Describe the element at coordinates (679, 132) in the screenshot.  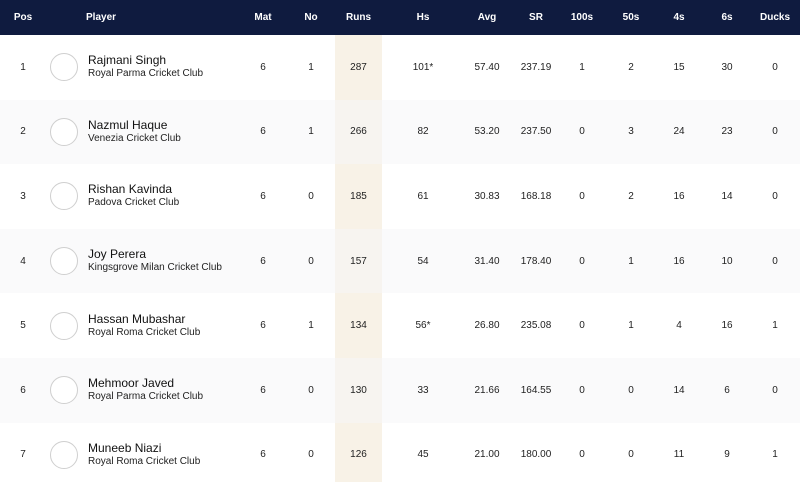
I see `fours-cell: 24` at that location.